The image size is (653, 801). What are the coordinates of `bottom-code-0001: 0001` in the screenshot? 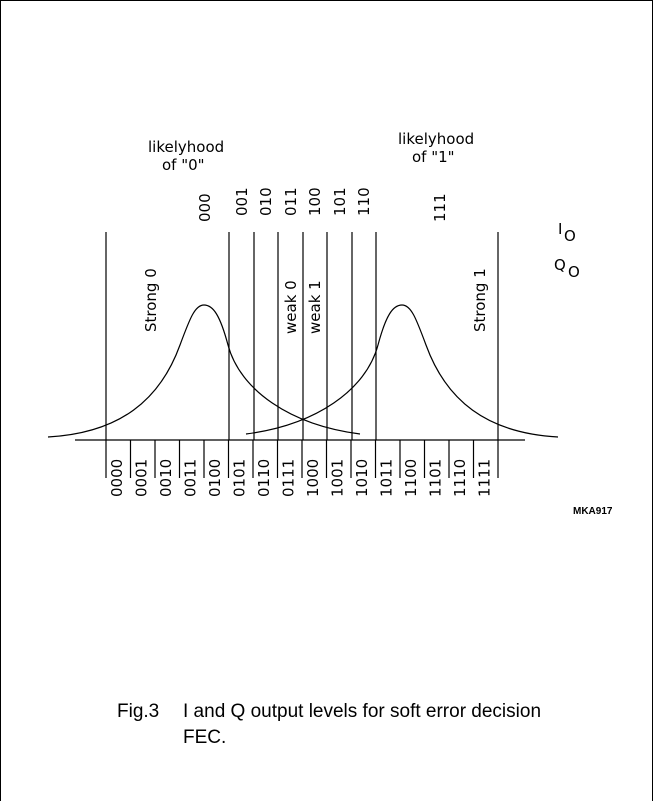 It's located at (142, 478).